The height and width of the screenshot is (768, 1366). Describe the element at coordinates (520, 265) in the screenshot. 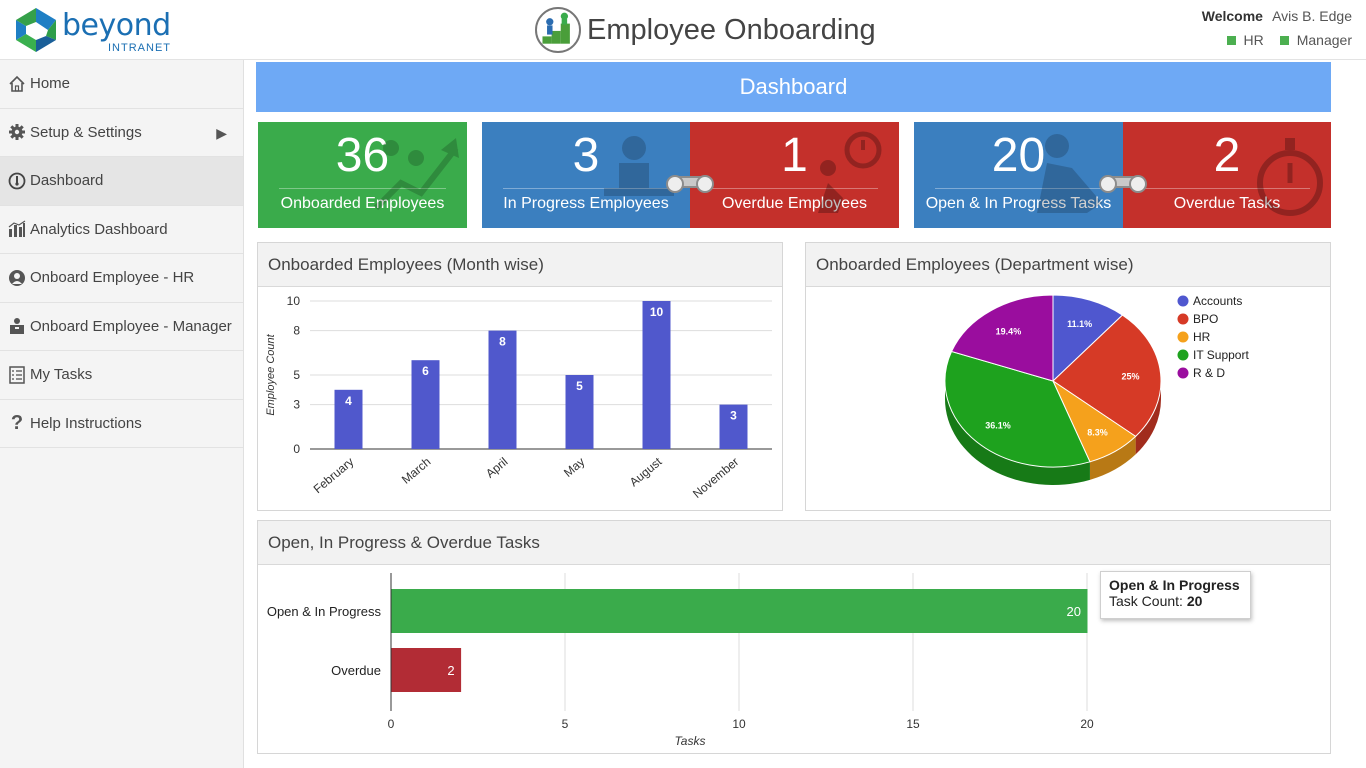

I see `panel-title: Onboarded Employees (Month wise)` at that location.